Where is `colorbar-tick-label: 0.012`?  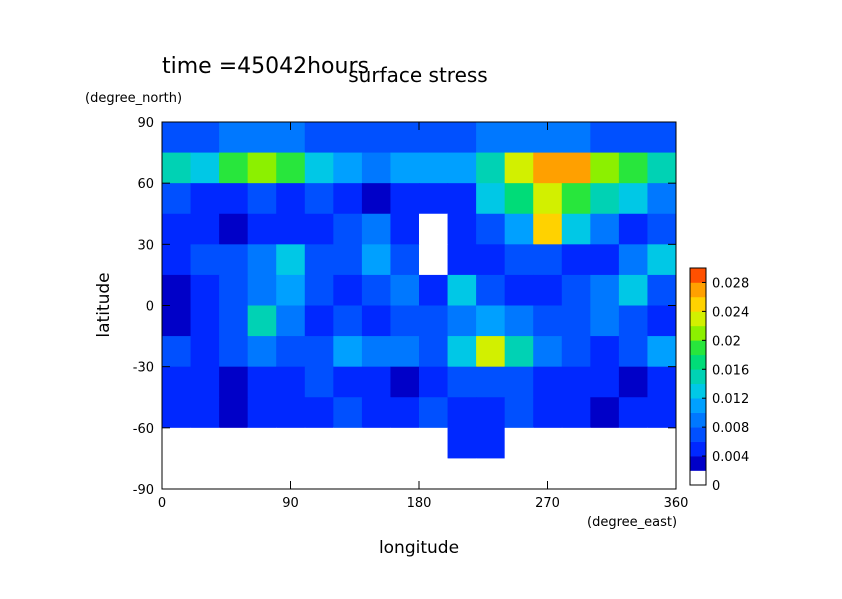
colorbar-tick-label: 0.012 is located at coordinates (730, 399).